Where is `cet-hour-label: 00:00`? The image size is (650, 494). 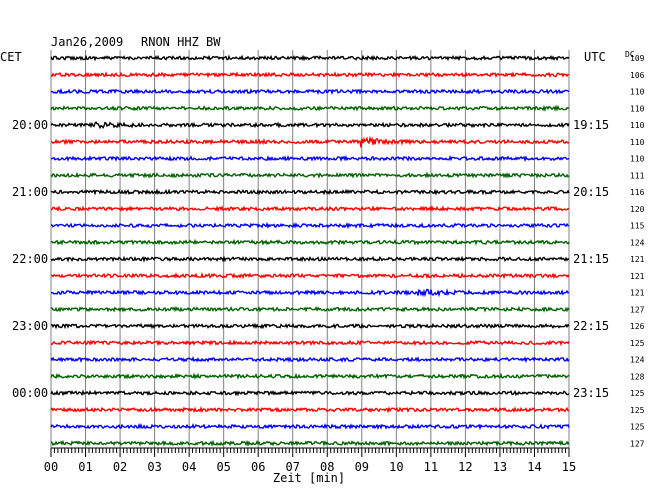 cet-hour-label: 00:00 is located at coordinates (30, 393).